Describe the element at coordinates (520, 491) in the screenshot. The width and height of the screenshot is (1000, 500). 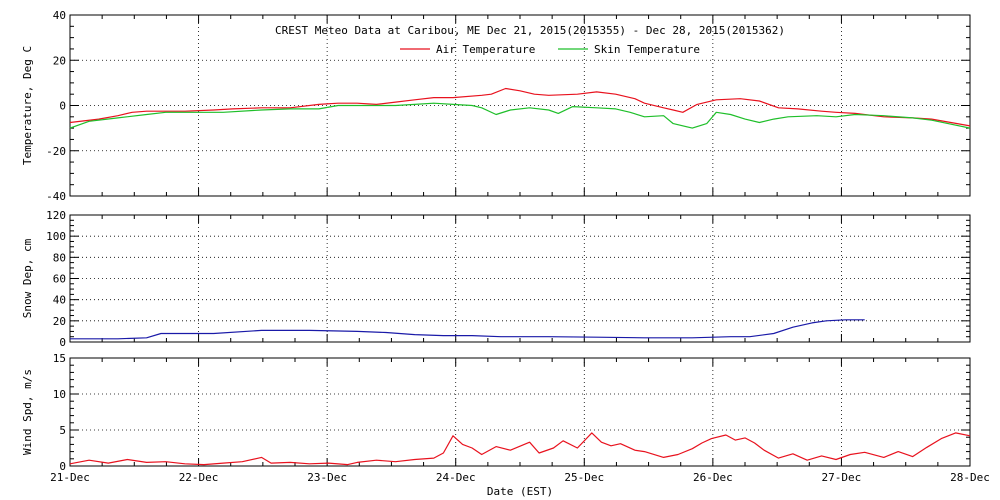
I see `x-axis-label: Date (EST)` at that location.